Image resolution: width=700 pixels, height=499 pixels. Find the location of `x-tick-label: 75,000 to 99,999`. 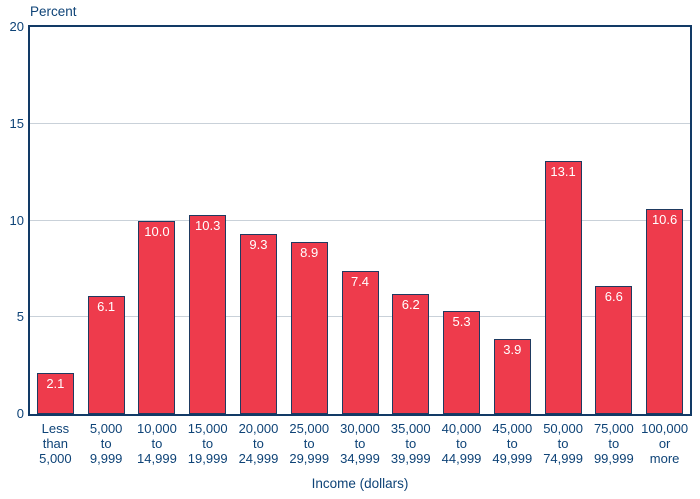

x-tick-label: 75,000 to 99,999 is located at coordinates (613, 443).